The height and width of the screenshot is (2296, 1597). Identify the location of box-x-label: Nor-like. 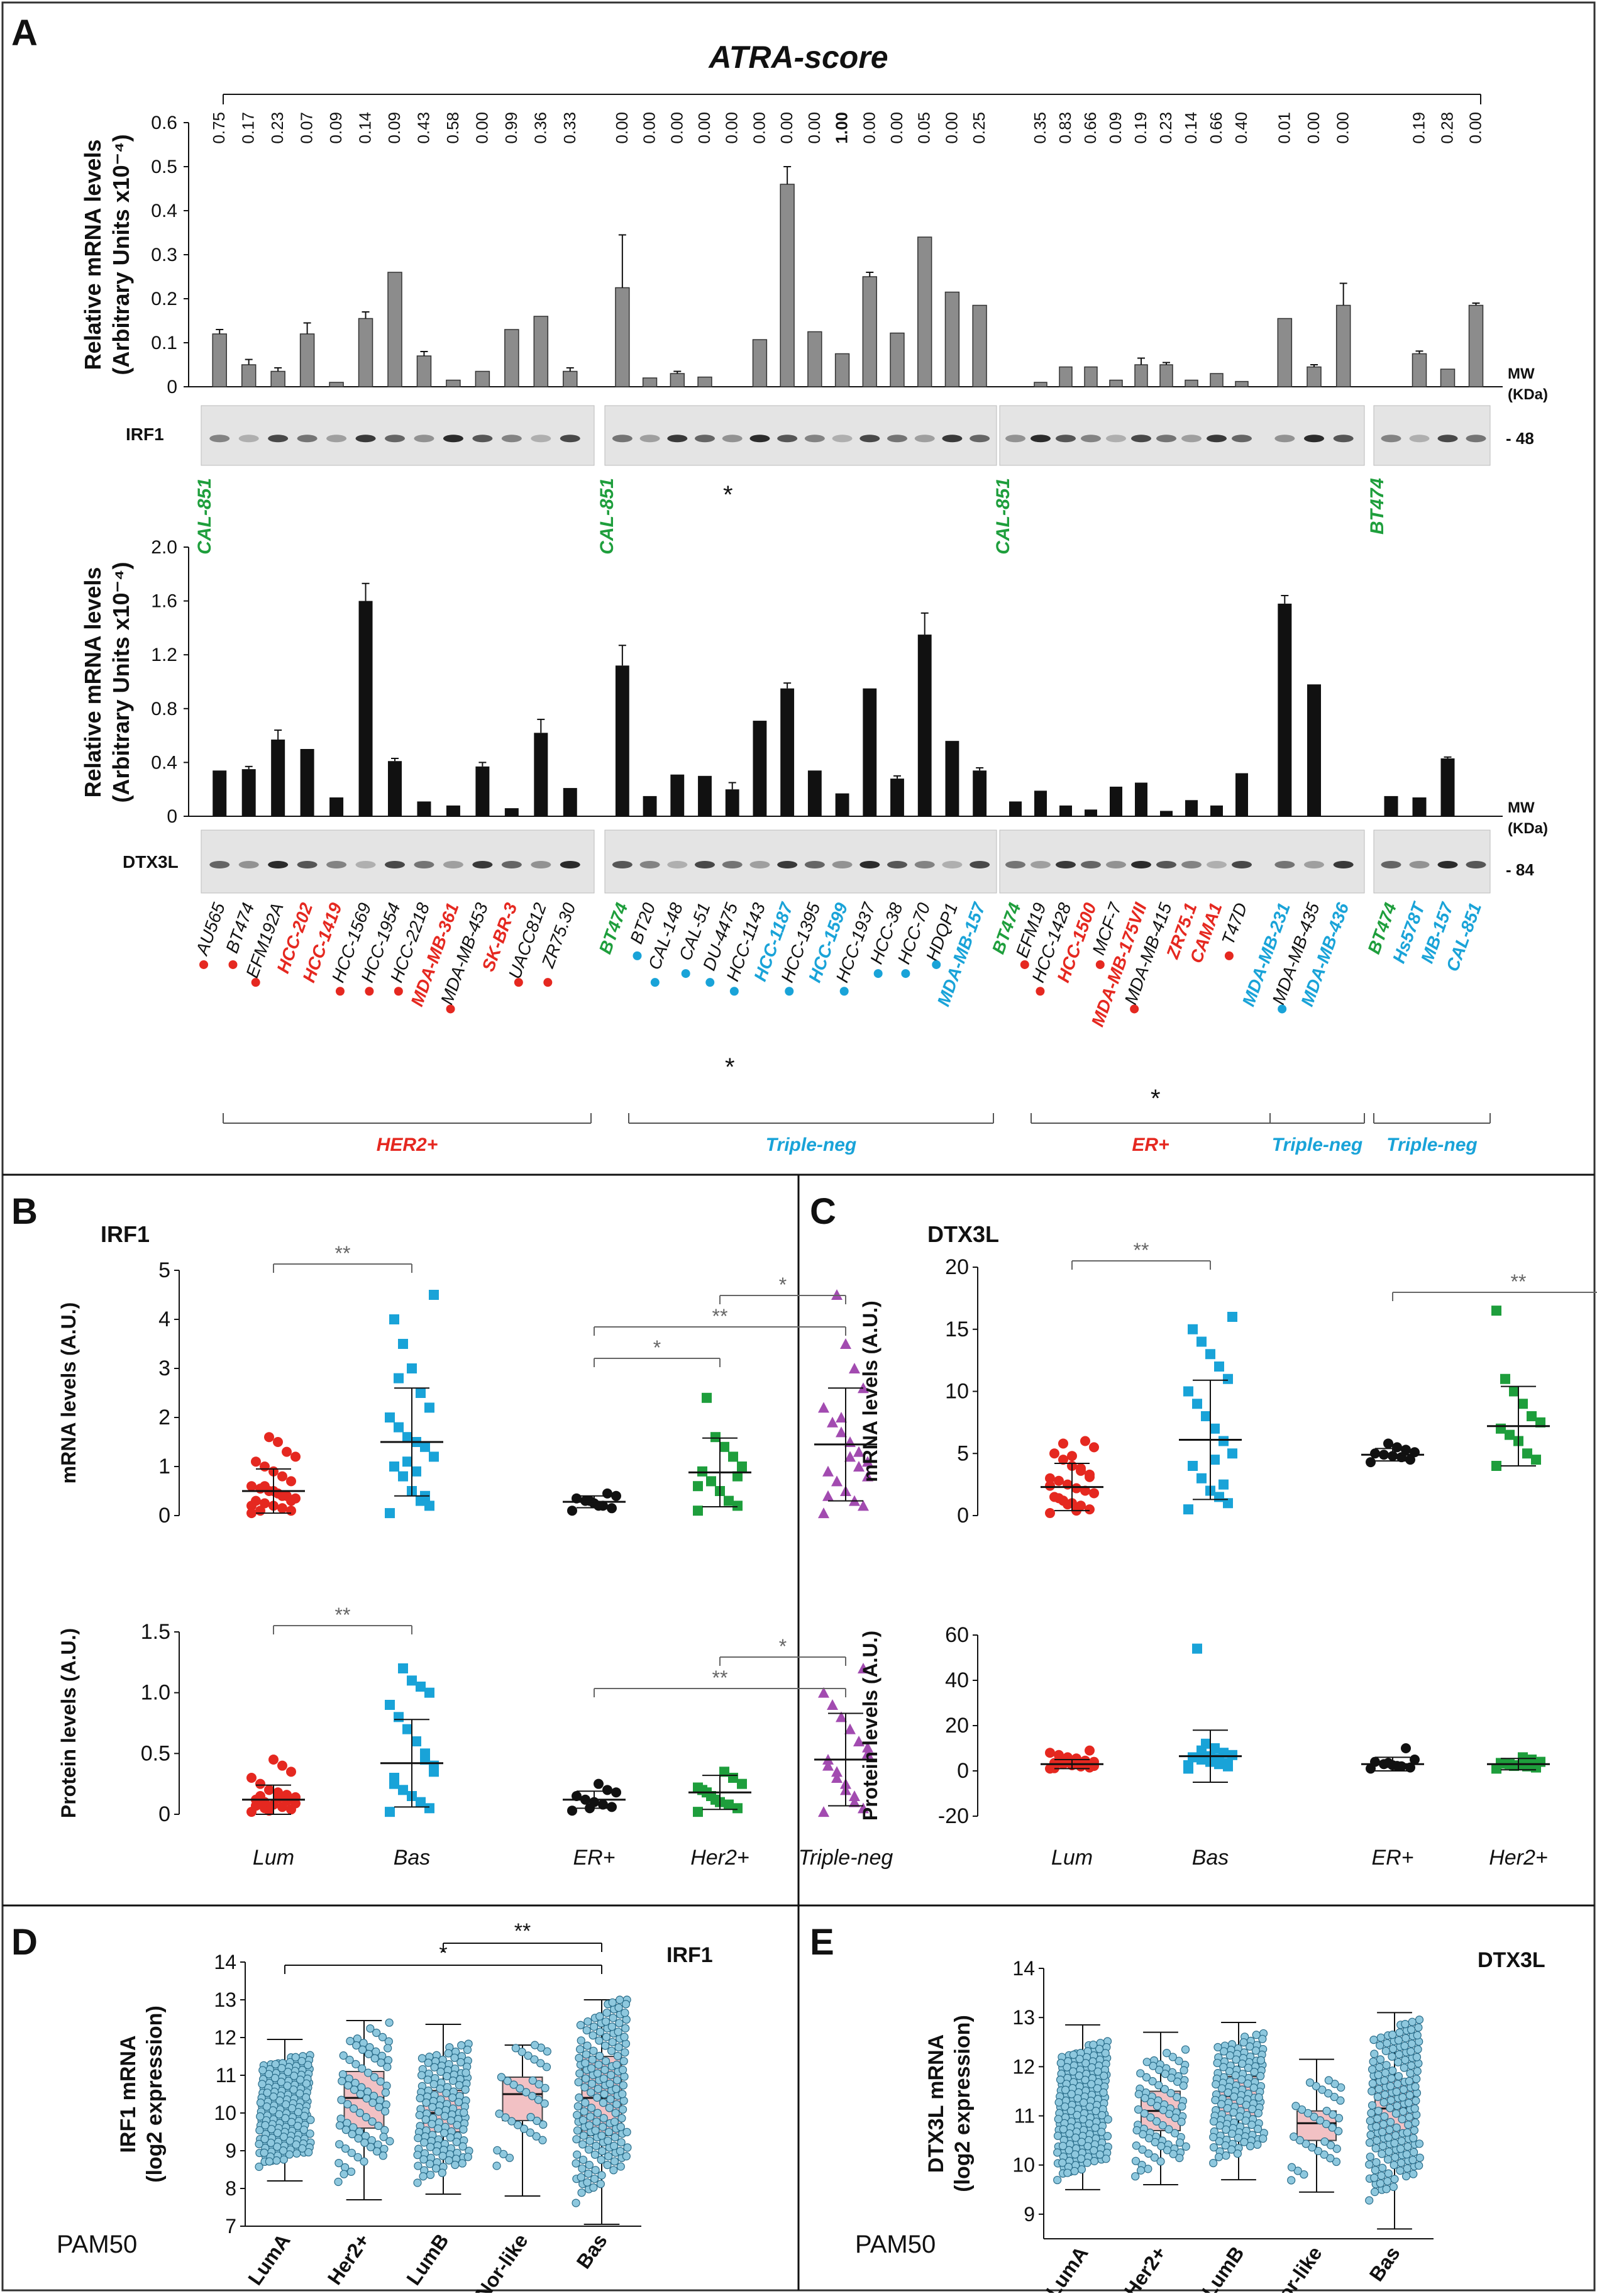
(502, 2261).